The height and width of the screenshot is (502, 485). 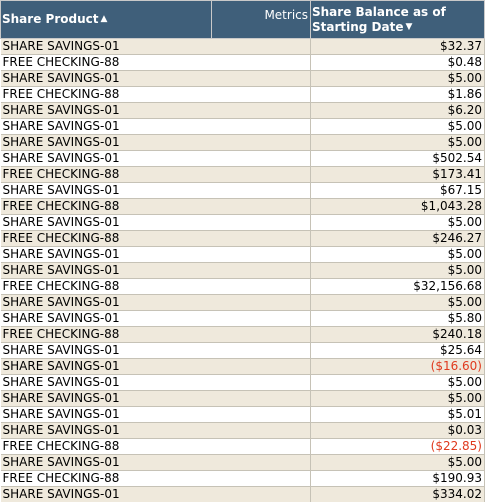 I want to click on table-row: SHARE SAVINGS-01$67.15, so click(x=243, y=191).